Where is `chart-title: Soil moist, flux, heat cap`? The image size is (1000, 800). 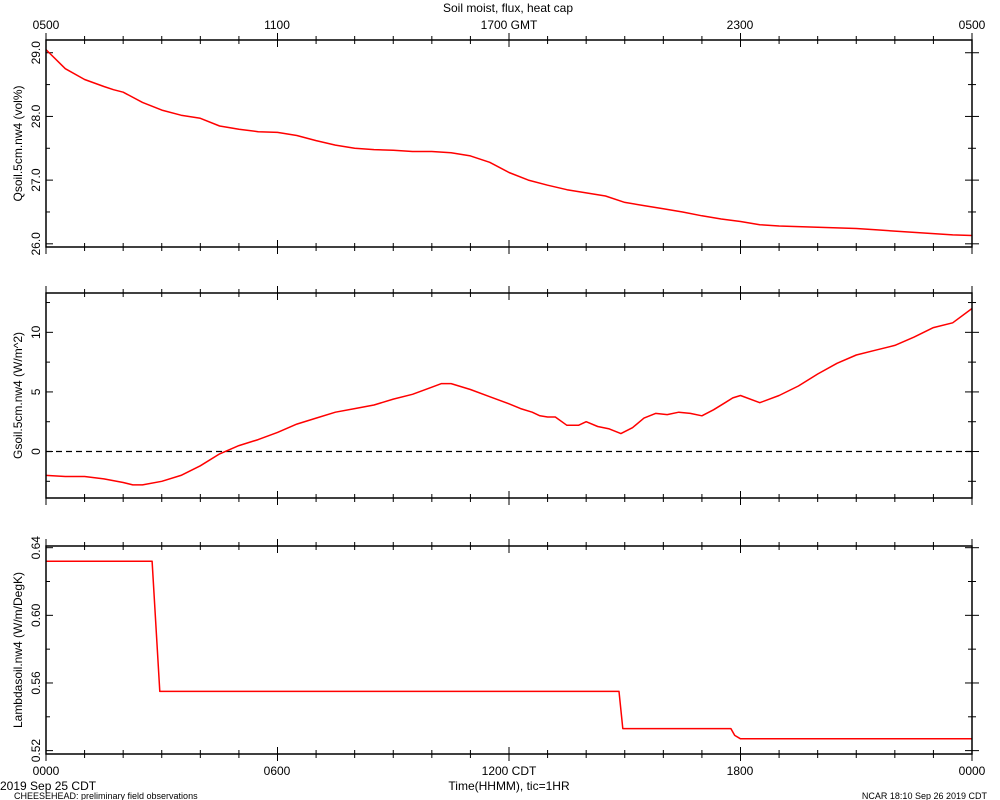
chart-title: Soil moist, flux, heat cap is located at coordinates (508, 8).